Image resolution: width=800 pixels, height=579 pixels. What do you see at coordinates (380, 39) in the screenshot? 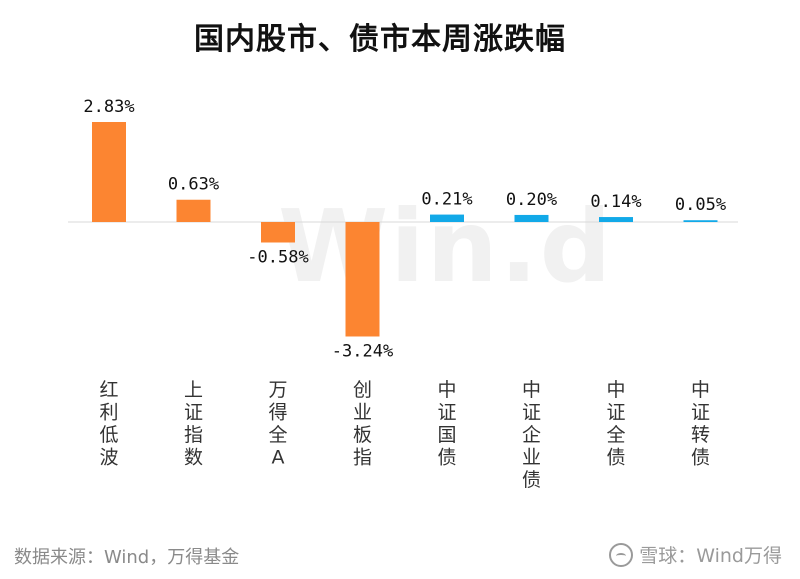
I see `chart-title: 国内股市、债市本周涨跌幅` at bounding box center [380, 39].